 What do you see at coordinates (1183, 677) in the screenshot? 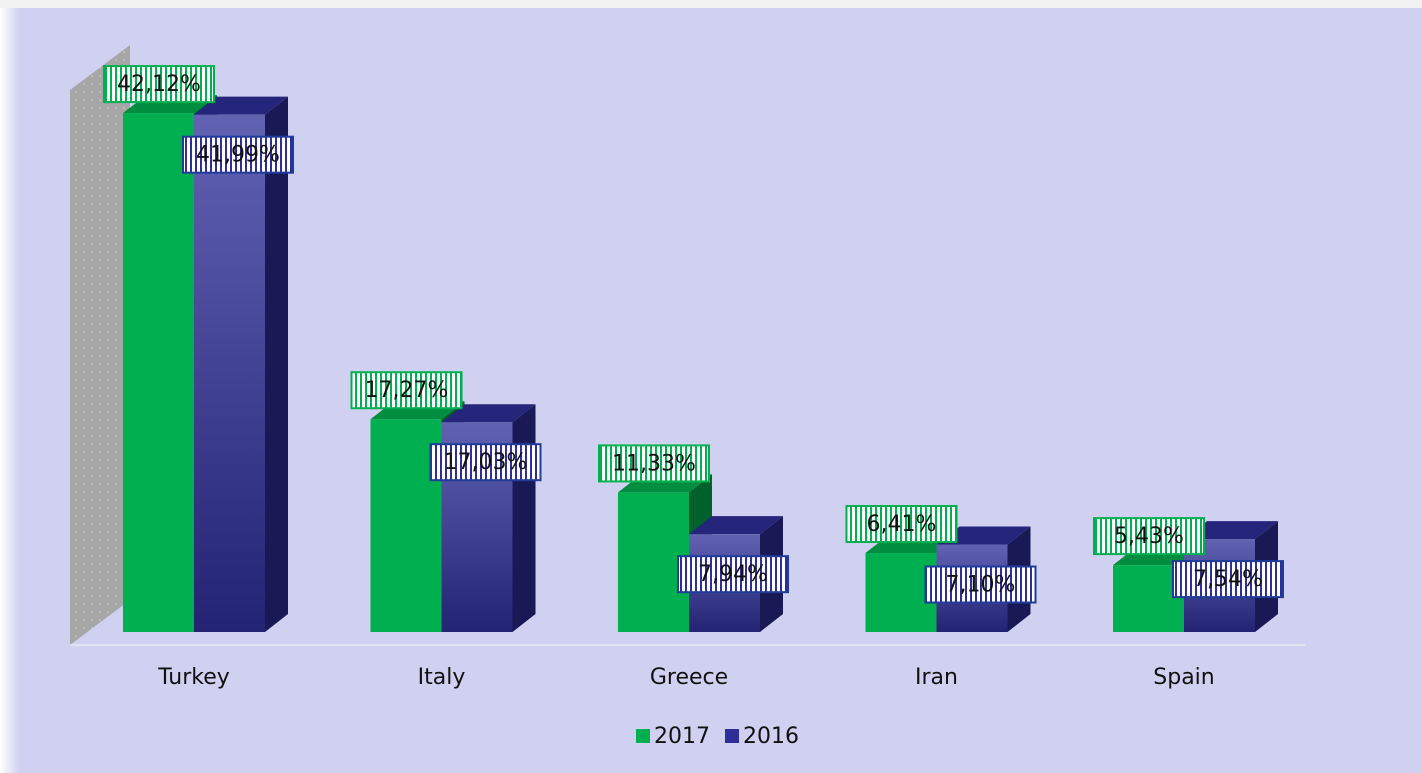
I see `x-tick-label: Spain` at bounding box center [1183, 677].